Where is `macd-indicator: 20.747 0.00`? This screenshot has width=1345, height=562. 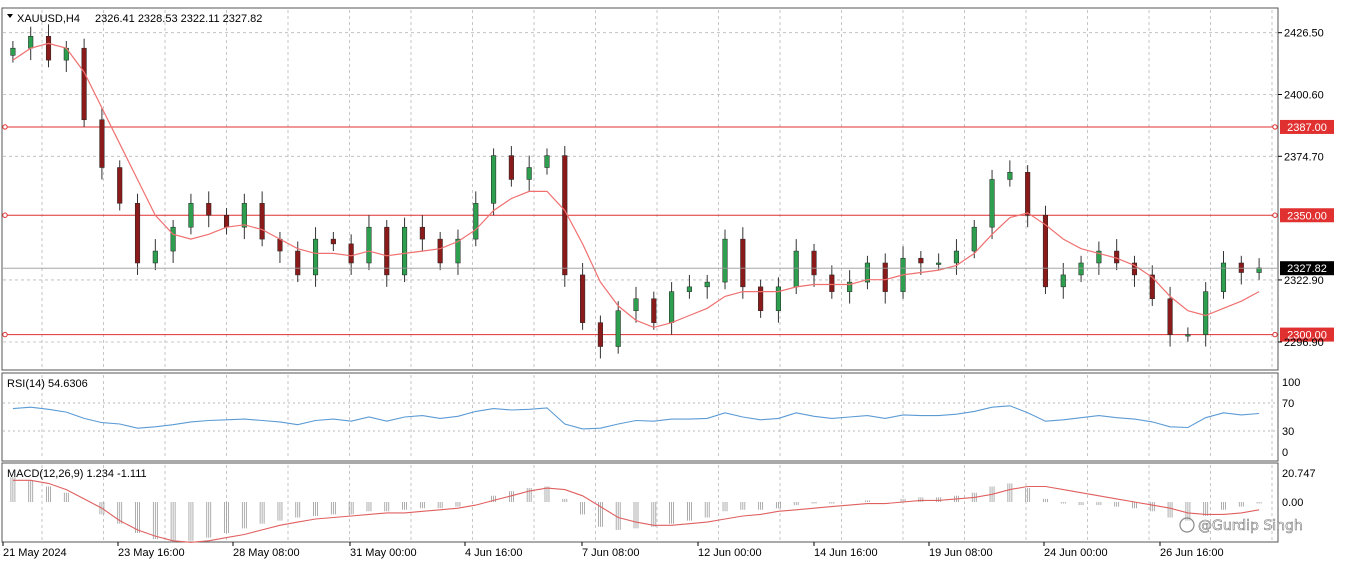 macd-indicator: 20.747 0.00 is located at coordinates (663, 505).